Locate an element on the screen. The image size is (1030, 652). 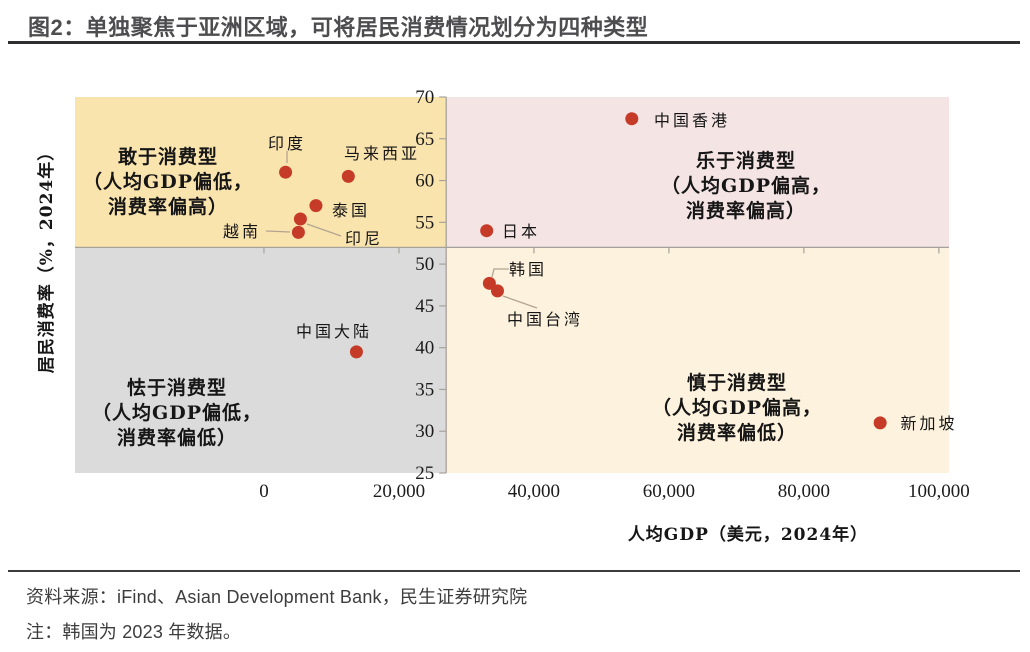
y-tick-label: 65 is located at coordinates (424, 139).